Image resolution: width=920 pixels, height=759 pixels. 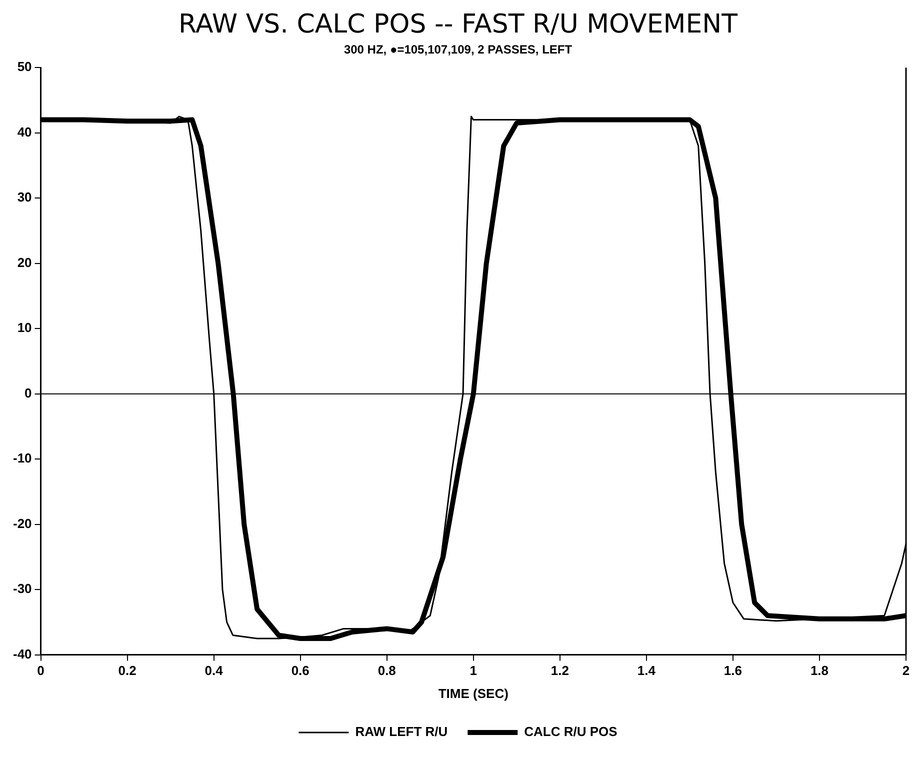 I want to click on y-tick-label: -30, so click(x=22, y=588).